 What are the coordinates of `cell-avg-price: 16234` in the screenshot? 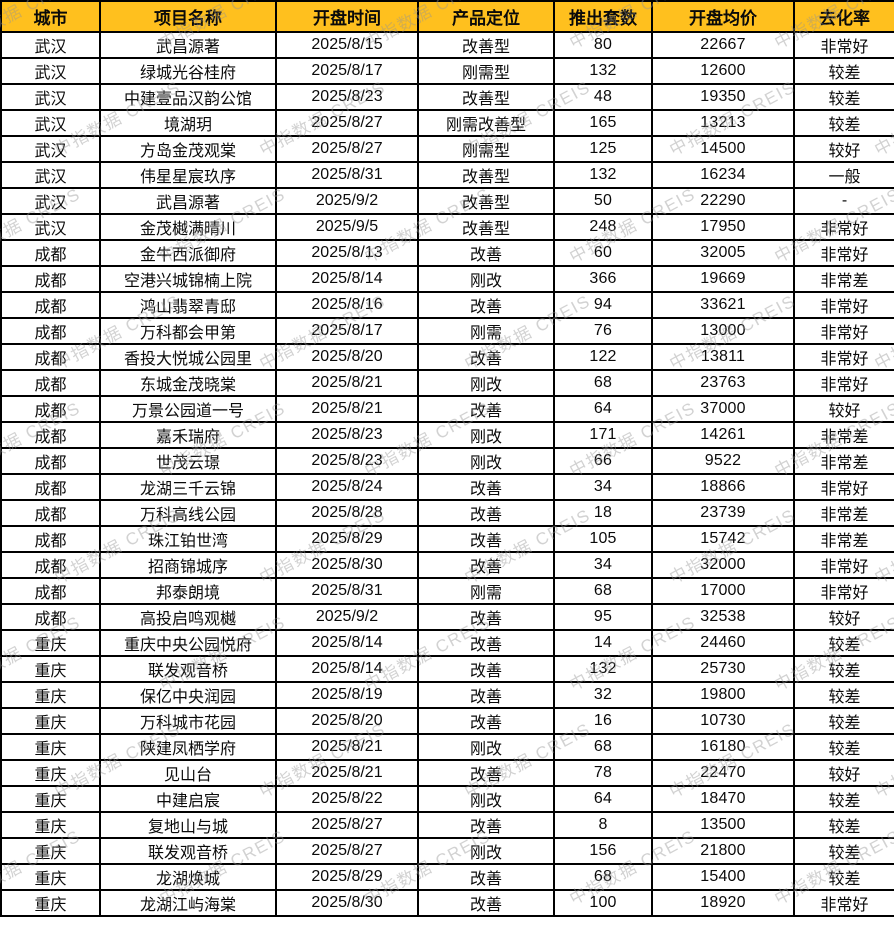 It's located at (723, 175).